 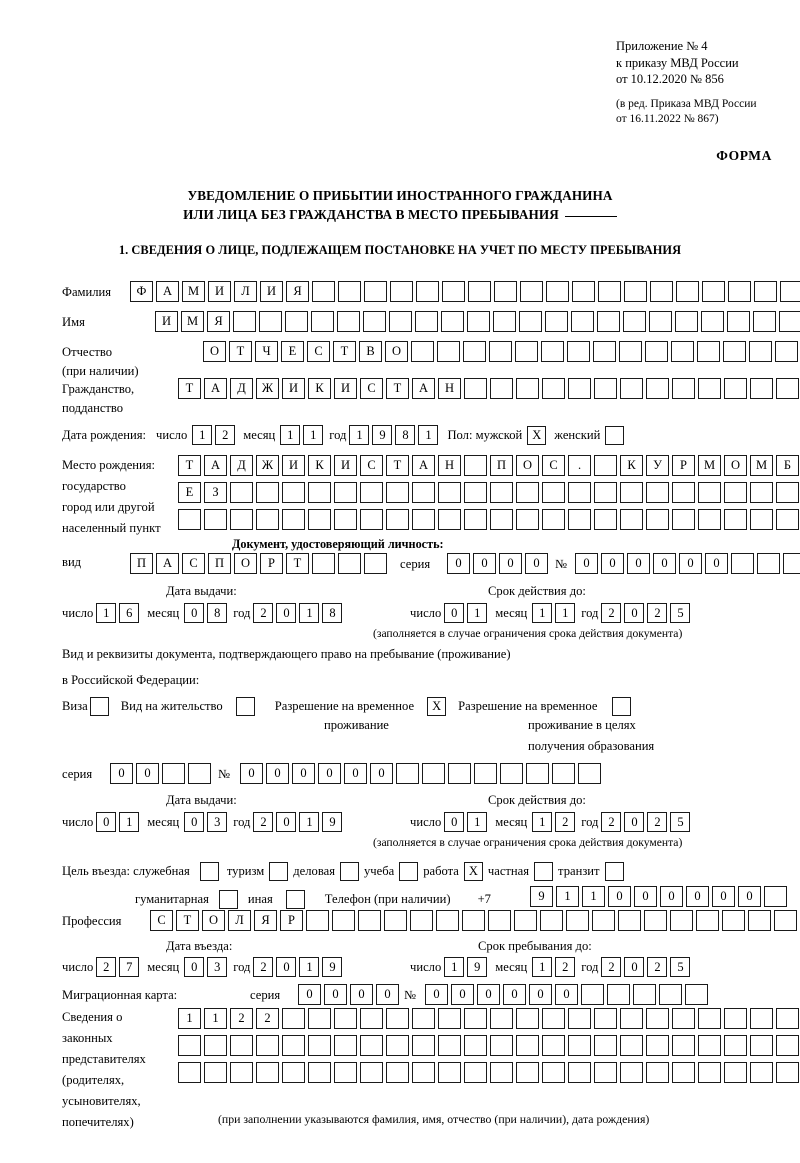 I want to click on stay-year-2: 0, so click(x=634, y=967).